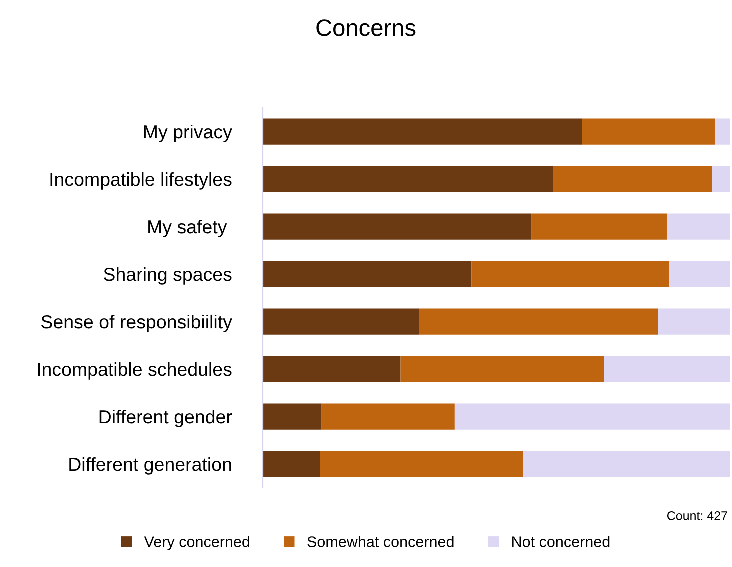 This screenshot has height=567, width=732. Describe the element at coordinates (135, 371) in the screenshot. I see `y-tick-label: Incompatible schedules` at that location.